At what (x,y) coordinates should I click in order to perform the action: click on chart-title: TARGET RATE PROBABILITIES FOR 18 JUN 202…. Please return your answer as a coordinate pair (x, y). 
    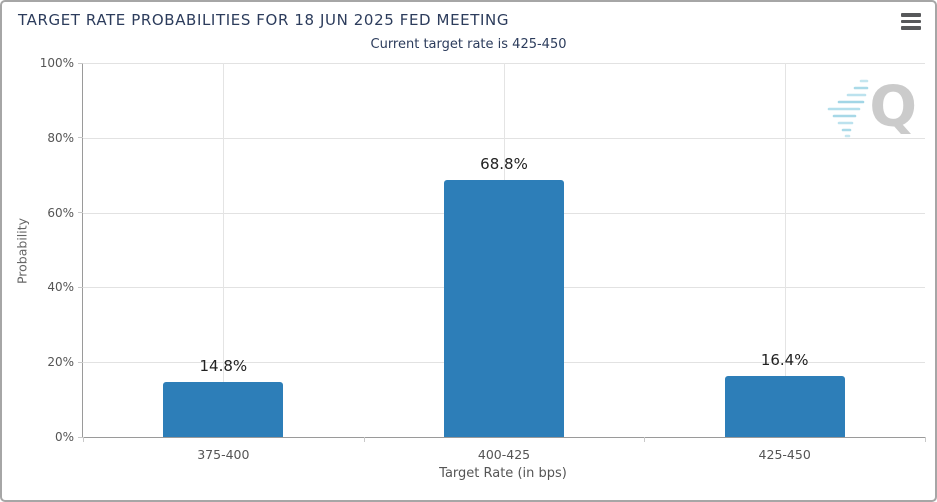
    Looking at the image, I should click on (264, 20).